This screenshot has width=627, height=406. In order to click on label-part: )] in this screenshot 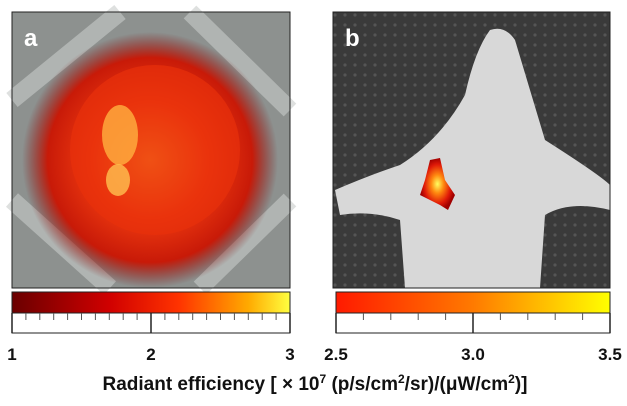, I will do `click(521, 384)`.